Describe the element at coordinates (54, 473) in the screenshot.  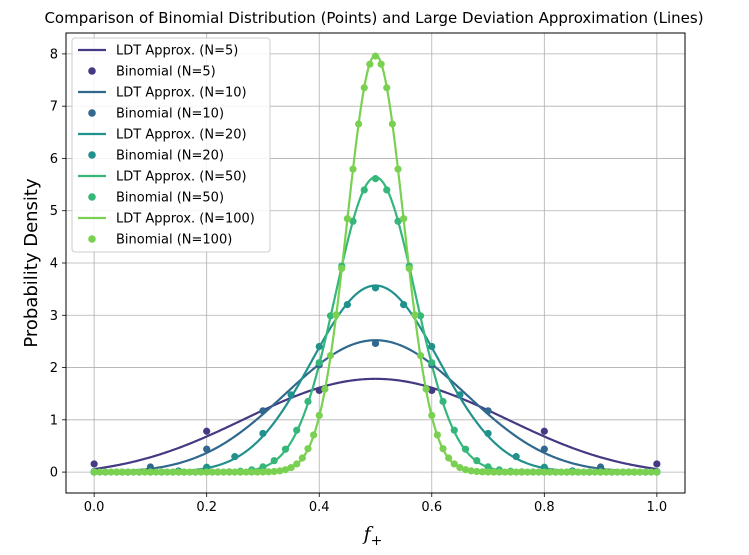
I see `y-tick-label: 0` at that location.